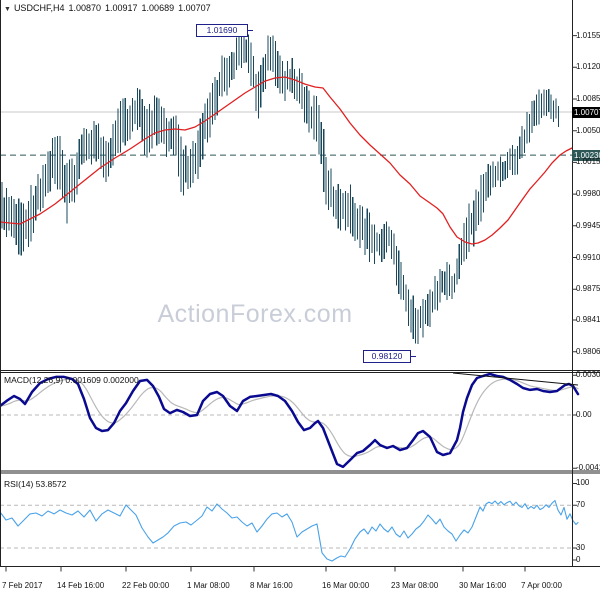  What do you see at coordinates (300, 371) in the screenshot?
I see `macd-pane-border` at bounding box center [300, 371].